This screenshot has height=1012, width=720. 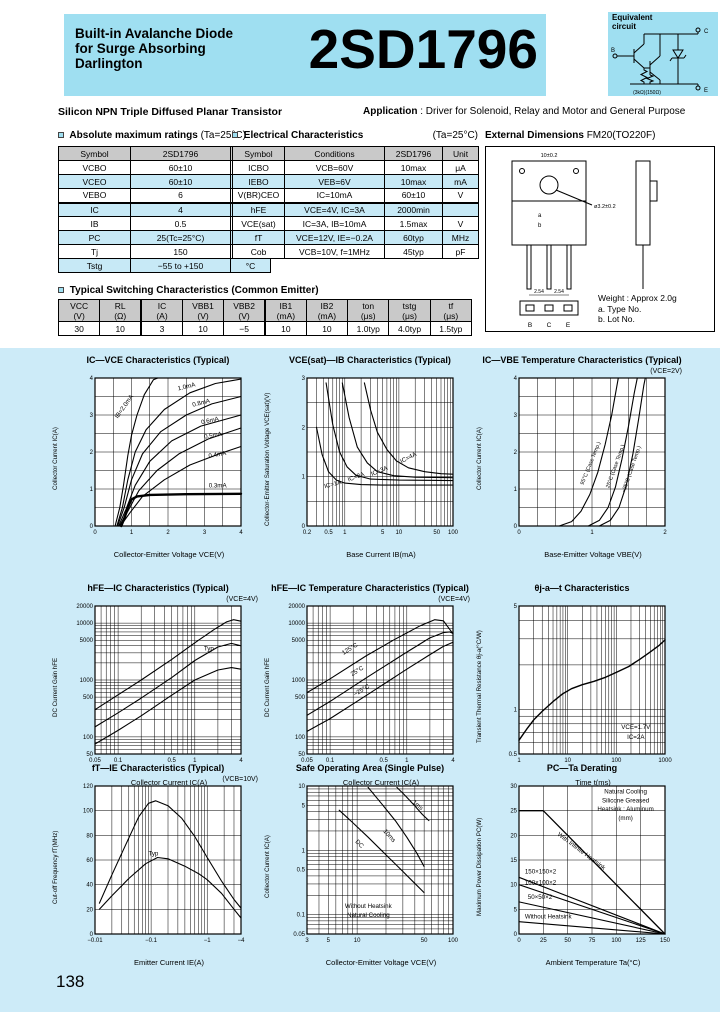 I want to click on table-cell: mA, so click(x=460, y=181).